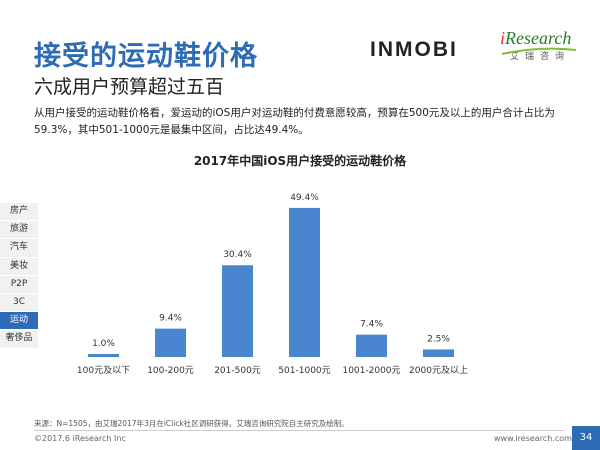  Describe the element at coordinates (103, 344) in the screenshot. I see `value-label-0: 1.0%` at that location.